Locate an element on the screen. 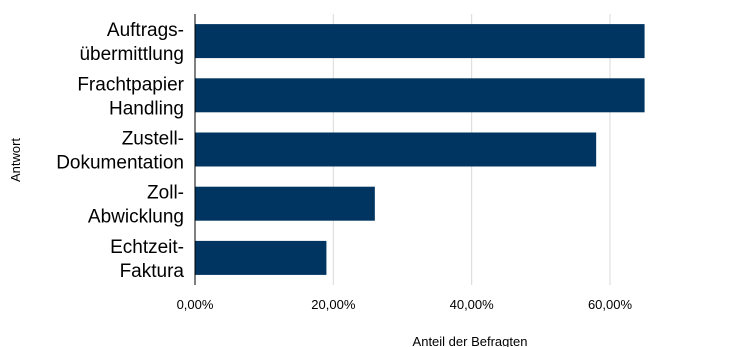 Image resolution: width=740 pixels, height=347 pixels. x-tick-label: 40,00% is located at coordinates (472, 304).